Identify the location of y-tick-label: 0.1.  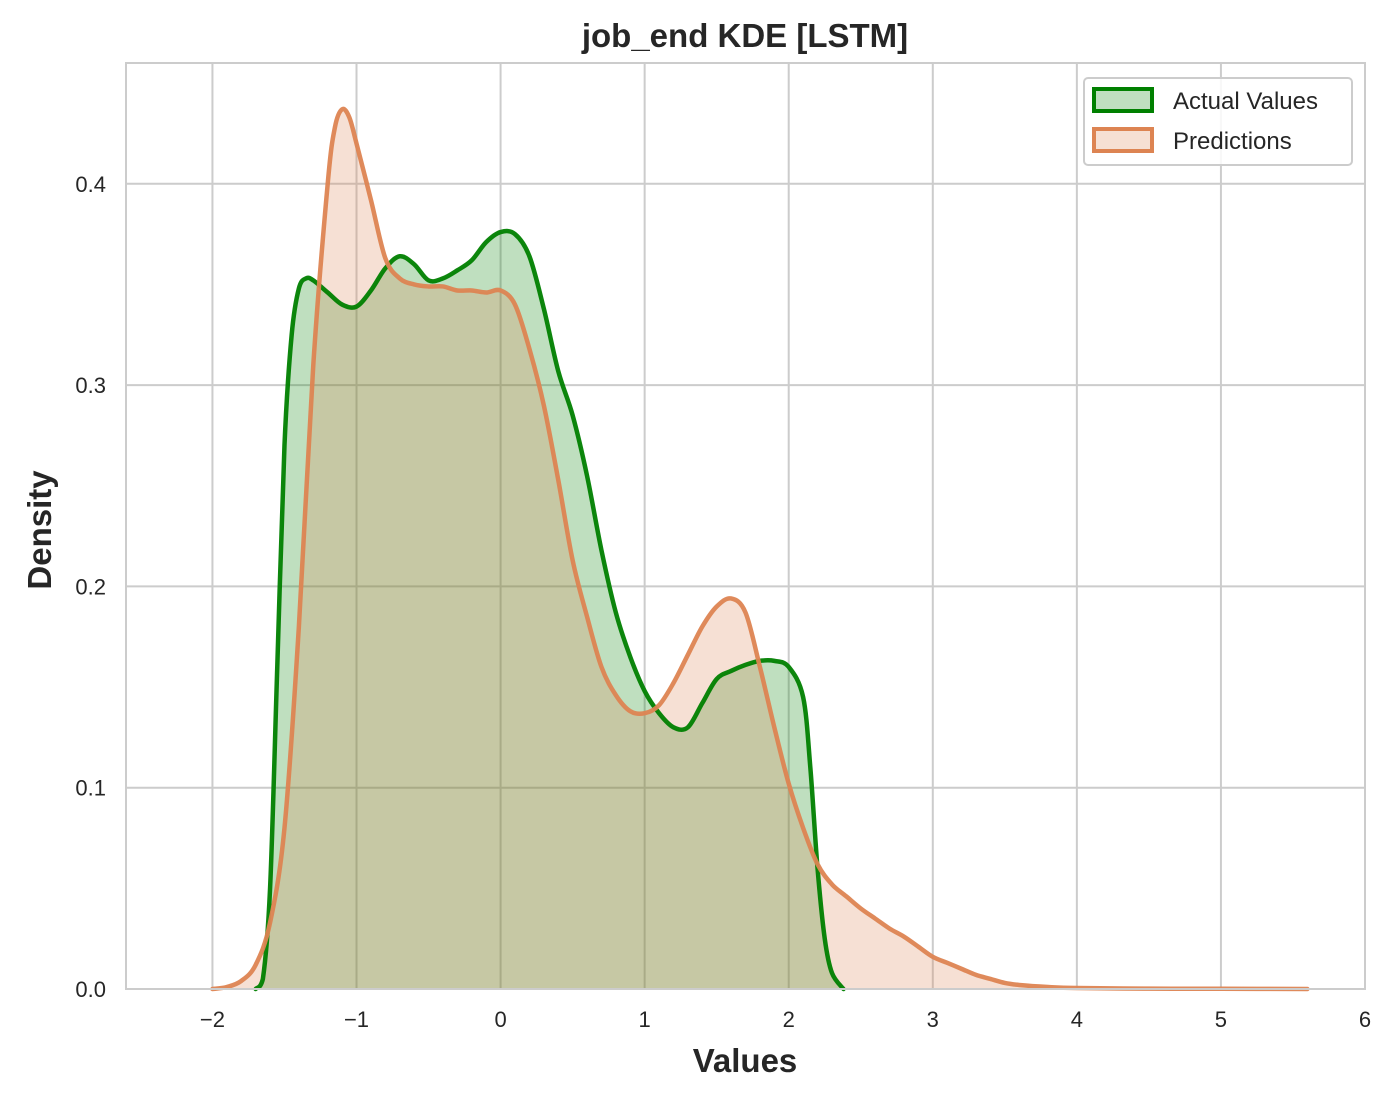
(90, 788).